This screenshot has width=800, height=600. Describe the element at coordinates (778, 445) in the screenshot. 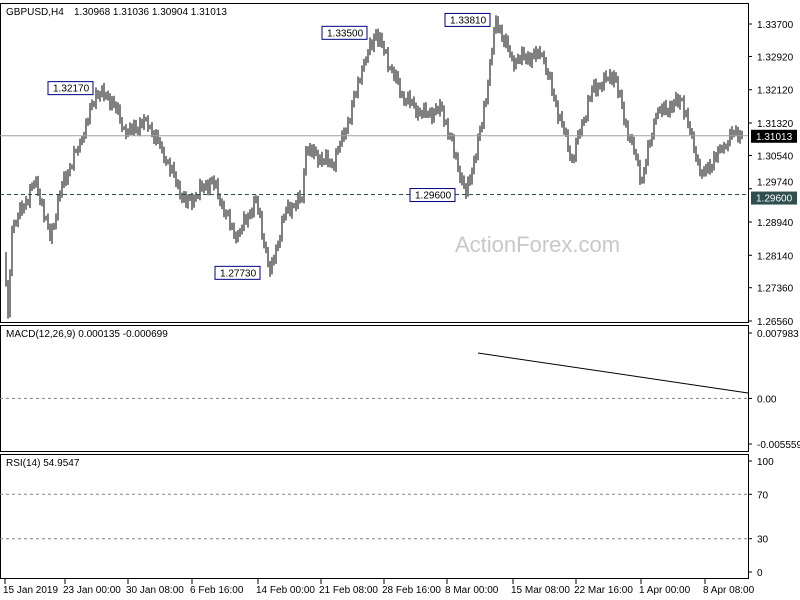

I see `macd-tick-label: -0.005559` at that location.